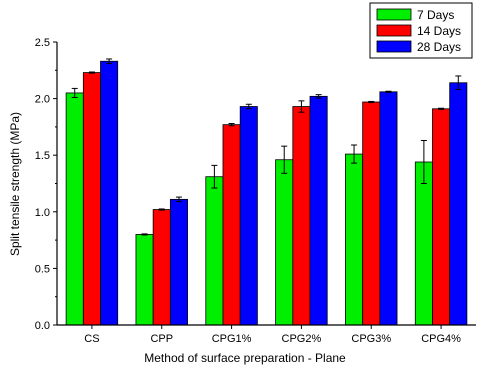 This screenshot has height=372, width=479. What do you see at coordinates (435, 15) in the screenshot?
I see `legend-label: 7 Days` at bounding box center [435, 15].